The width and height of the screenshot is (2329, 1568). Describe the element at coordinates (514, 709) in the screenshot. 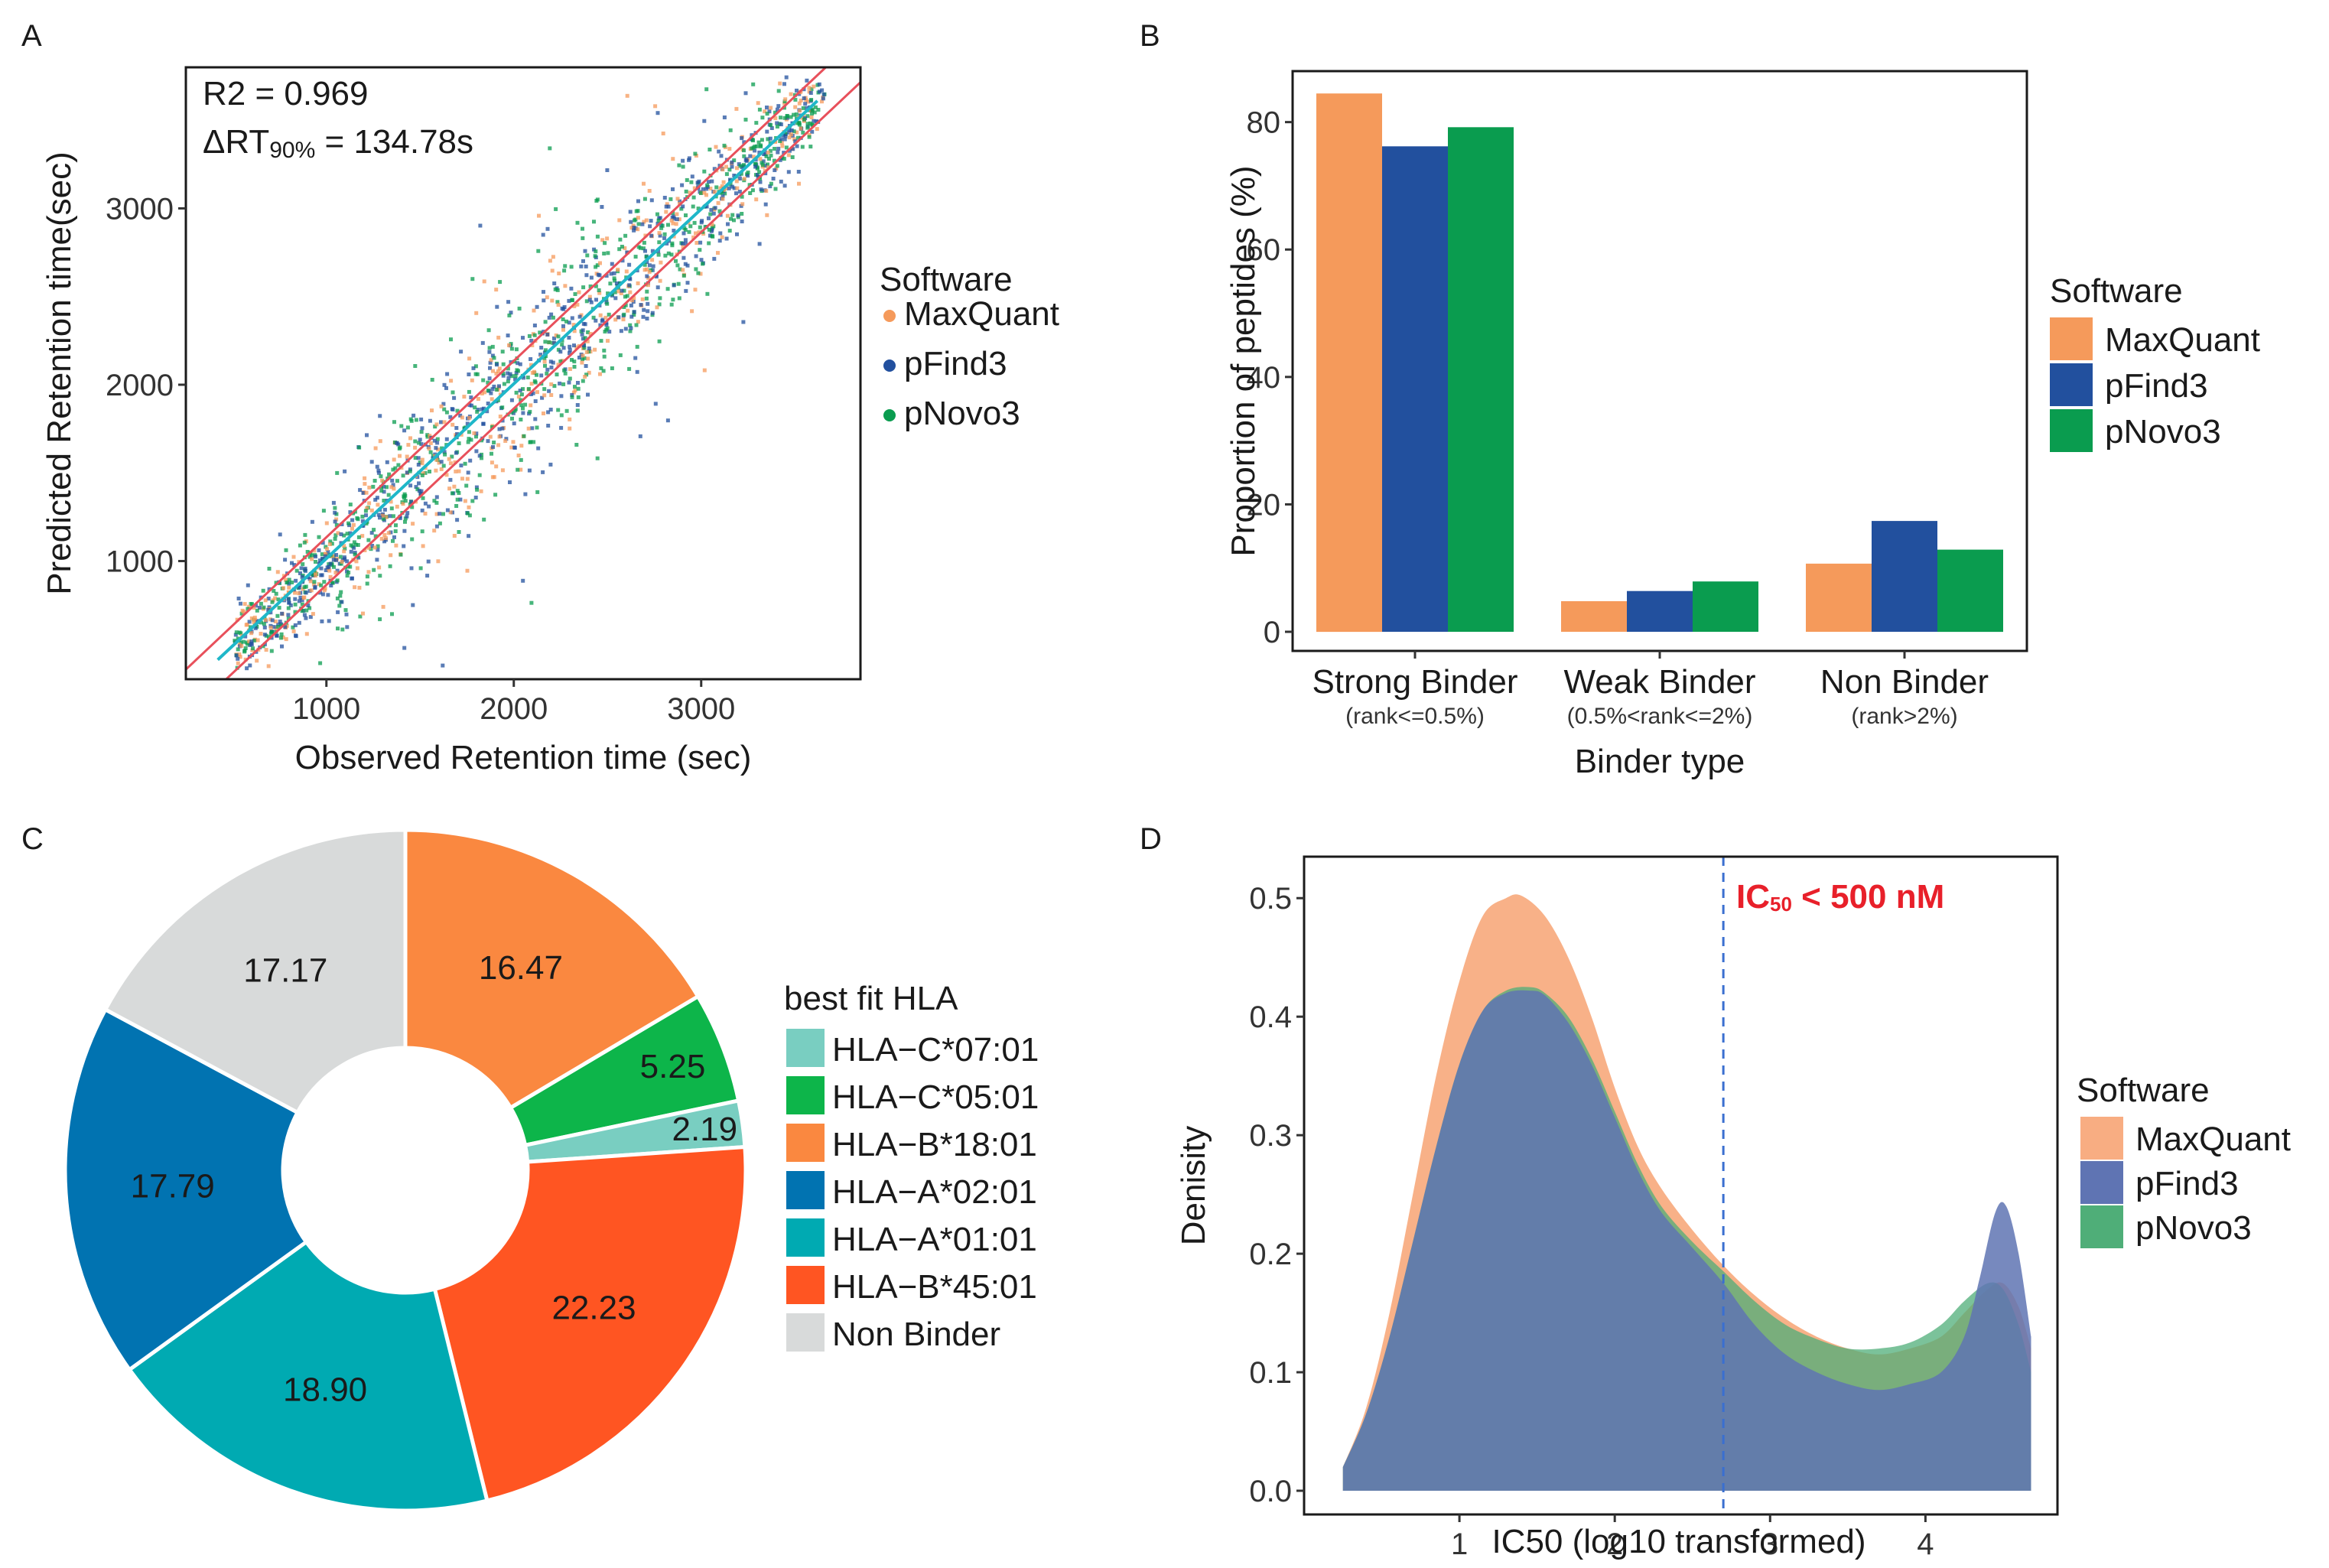

I see `x-tick-label: 2000` at that location.